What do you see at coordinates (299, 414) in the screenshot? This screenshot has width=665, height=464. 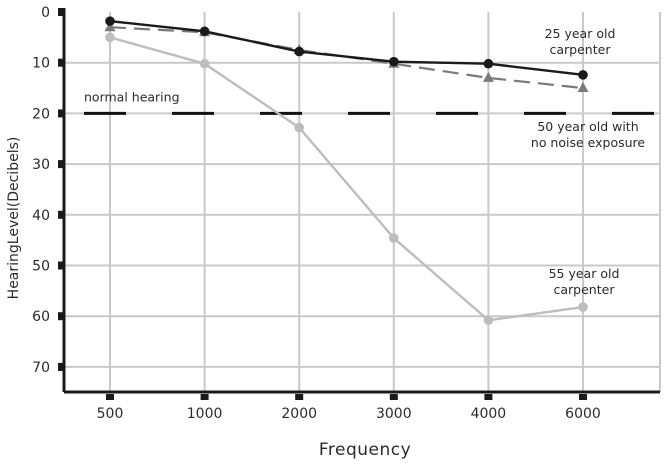 I see `x-tick-label: 2000` at bounding box center [299, 414].